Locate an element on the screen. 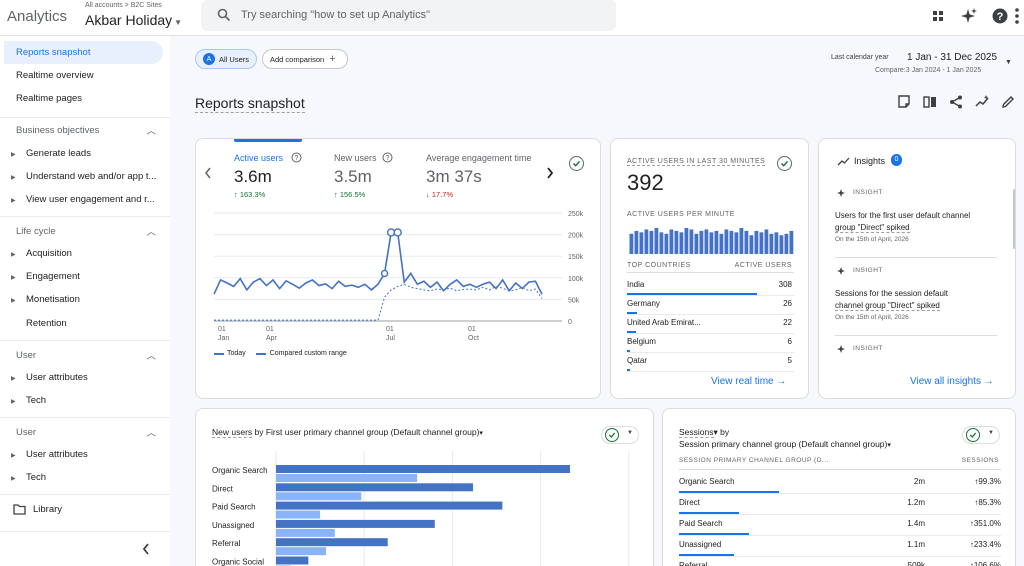 This screenshot has height=566, width=1024. y-tick-label: 50k is located at coordinates (574, 300).